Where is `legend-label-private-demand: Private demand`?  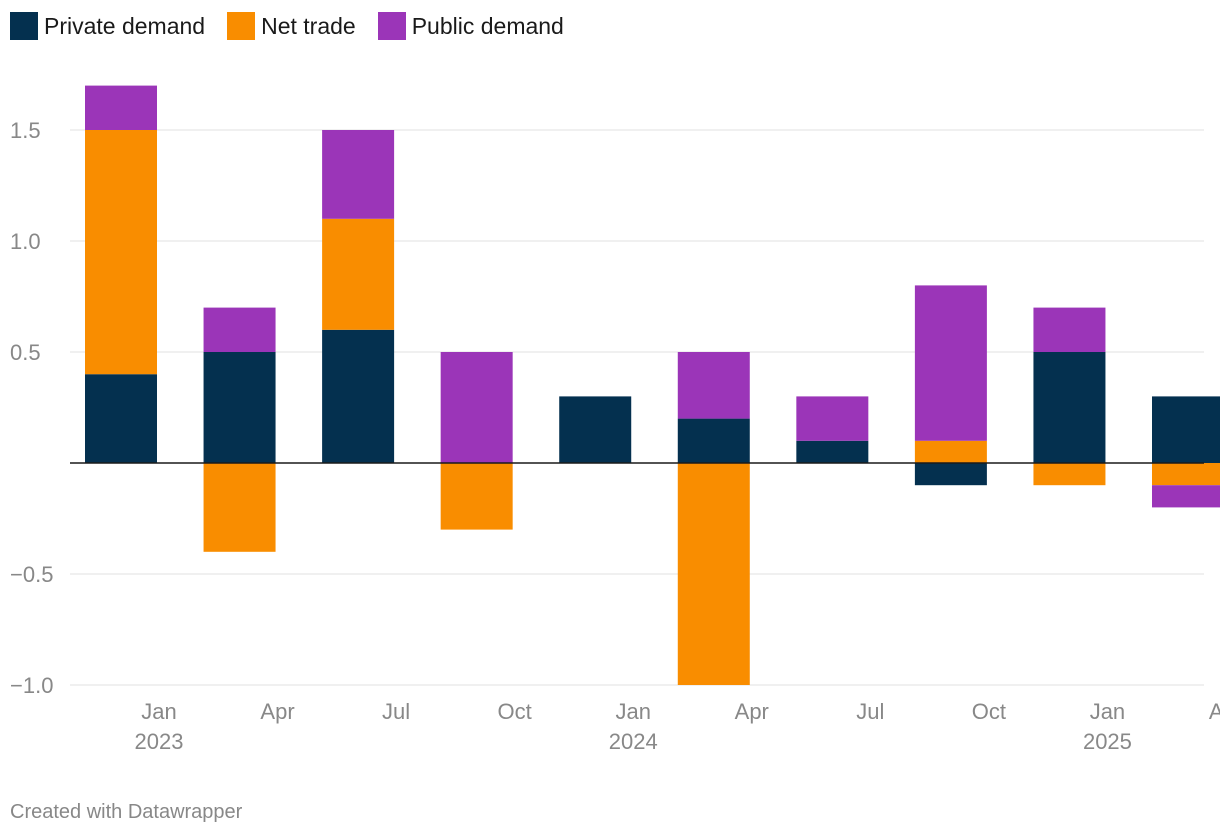 legend-label-private-demand: Private demand is located at coordinates (125, 25).